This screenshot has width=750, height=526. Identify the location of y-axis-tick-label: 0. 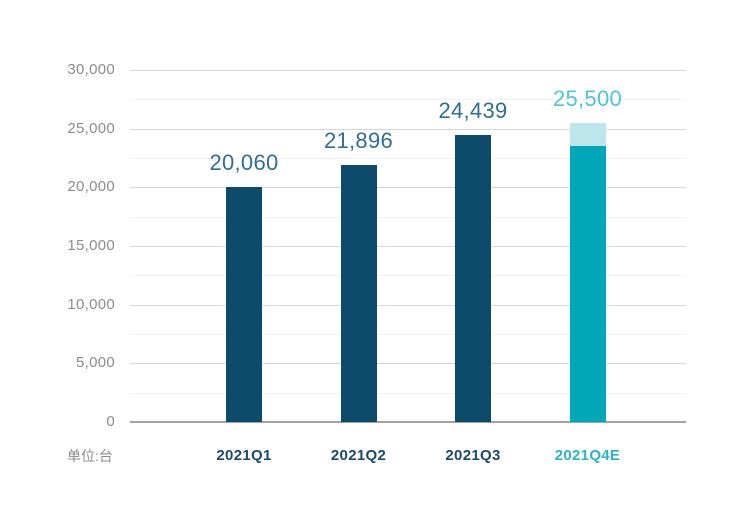
(110, 421).